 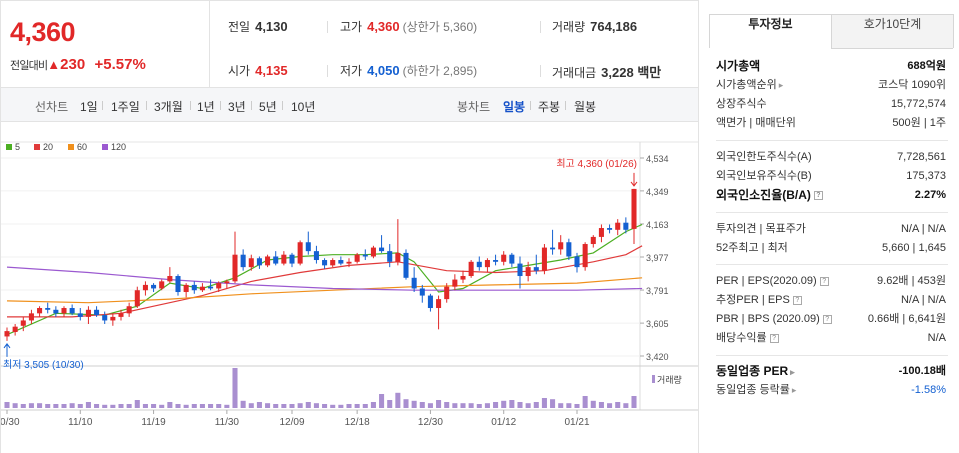 I want to click on opinion-label: 투자의견 | 목표주가, so click(x=761, y=229).